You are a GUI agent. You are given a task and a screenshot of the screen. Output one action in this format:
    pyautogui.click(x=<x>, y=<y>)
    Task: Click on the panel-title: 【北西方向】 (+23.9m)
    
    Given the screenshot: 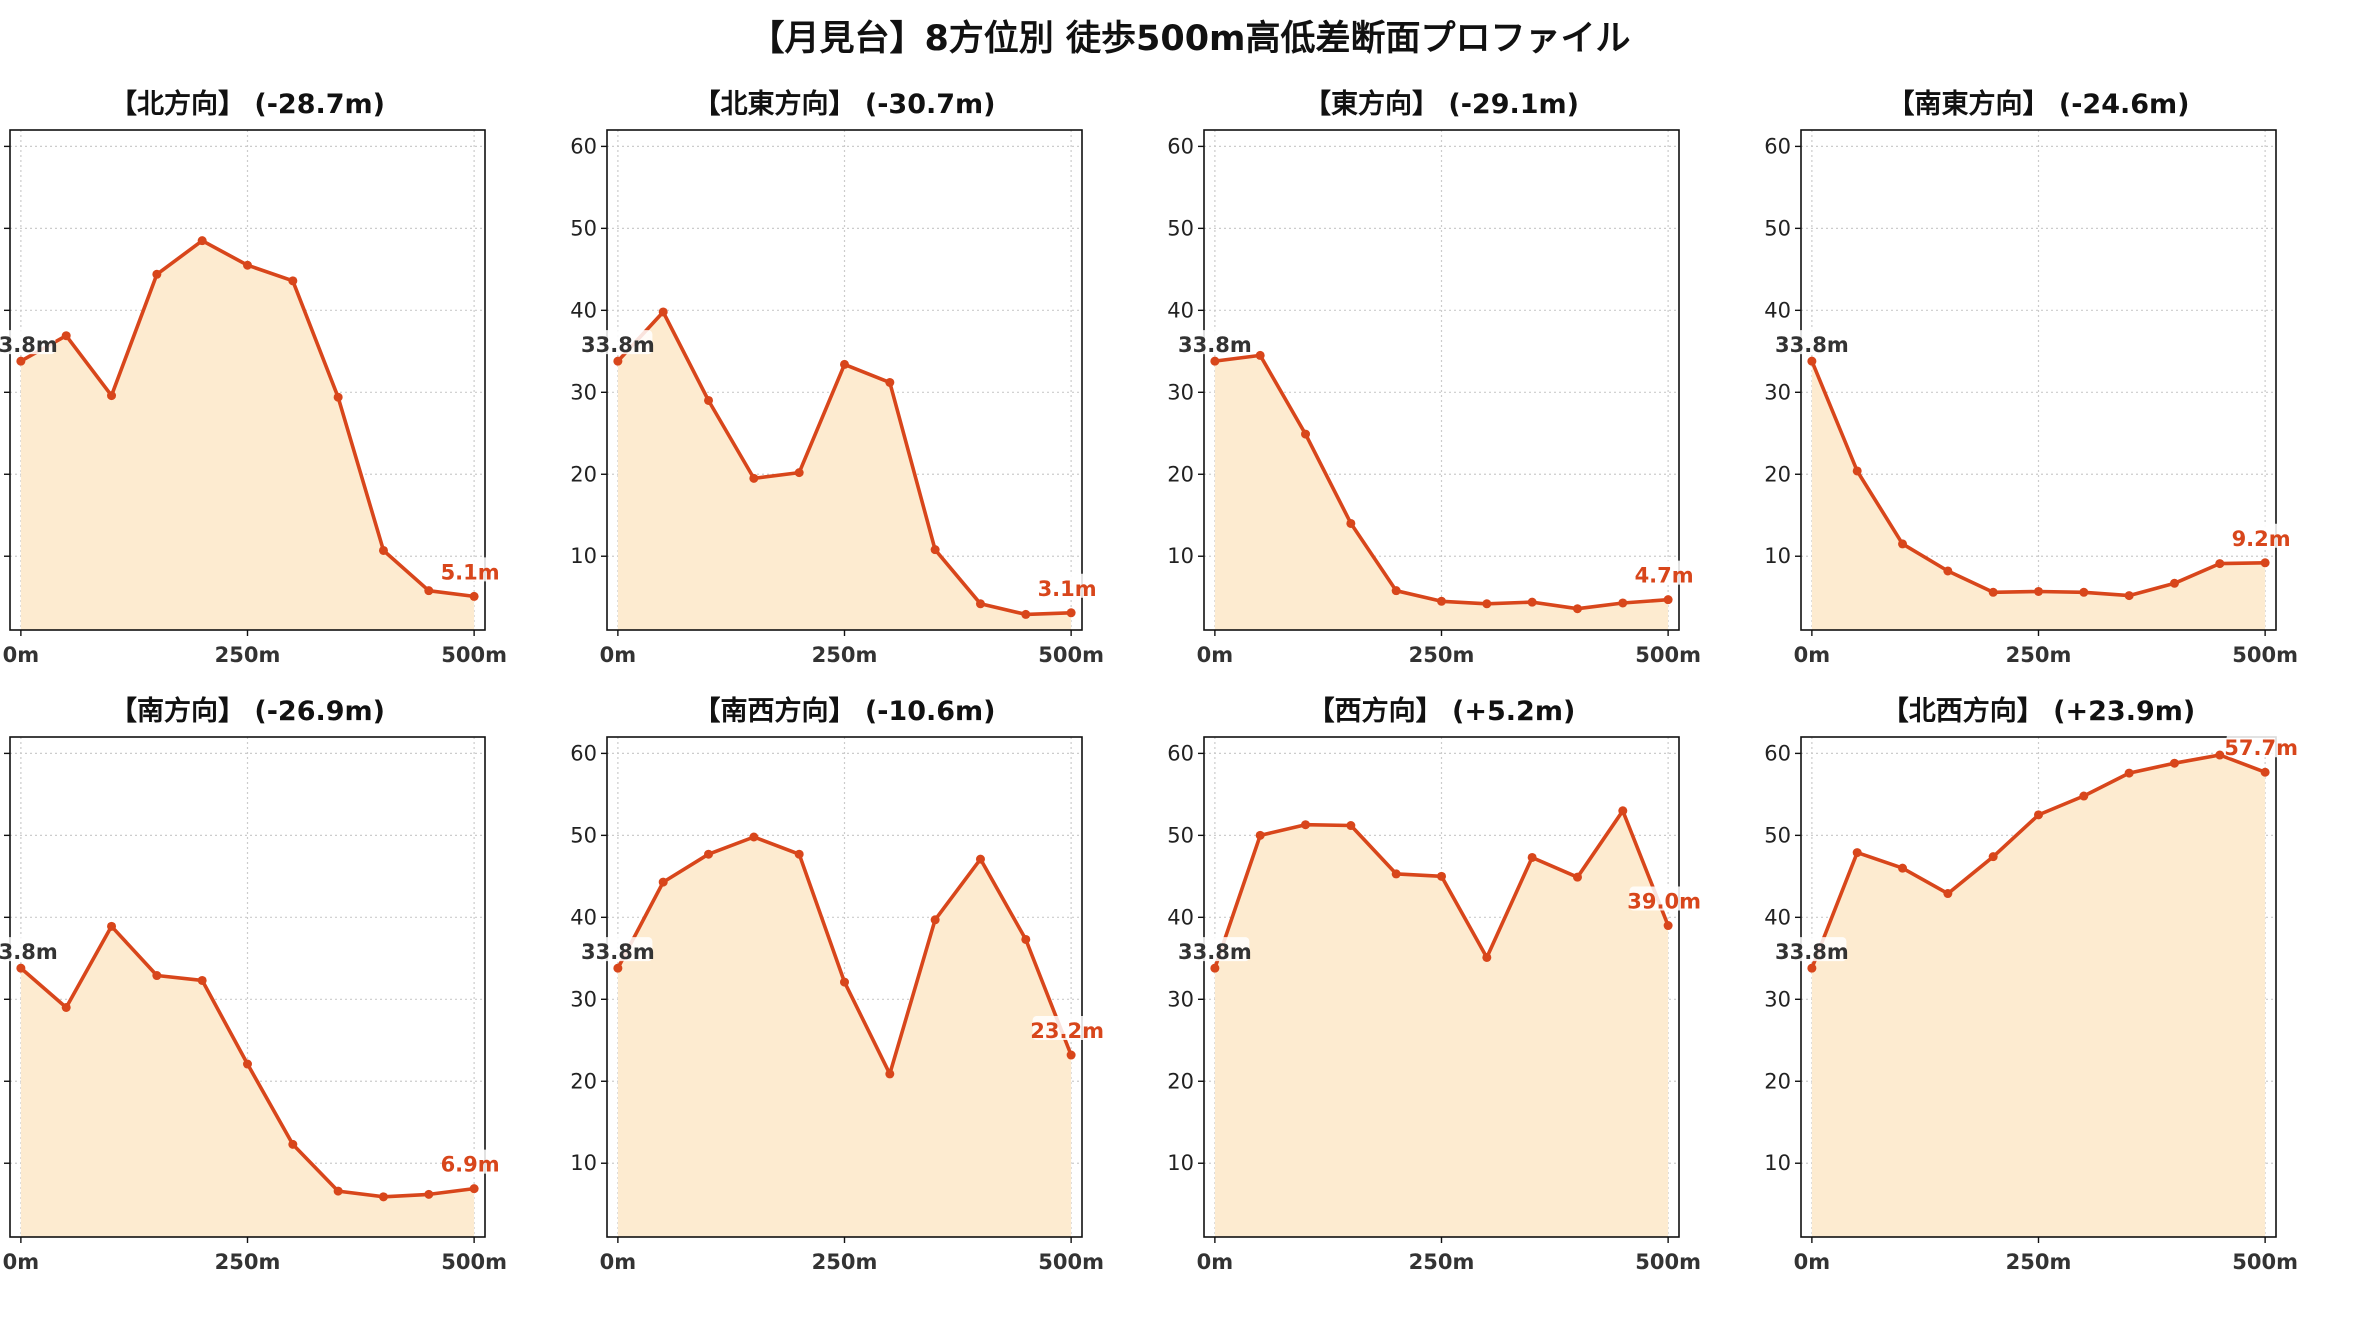 What is the action you would take?
    pyautogui.click(x=2038, y=711)
    